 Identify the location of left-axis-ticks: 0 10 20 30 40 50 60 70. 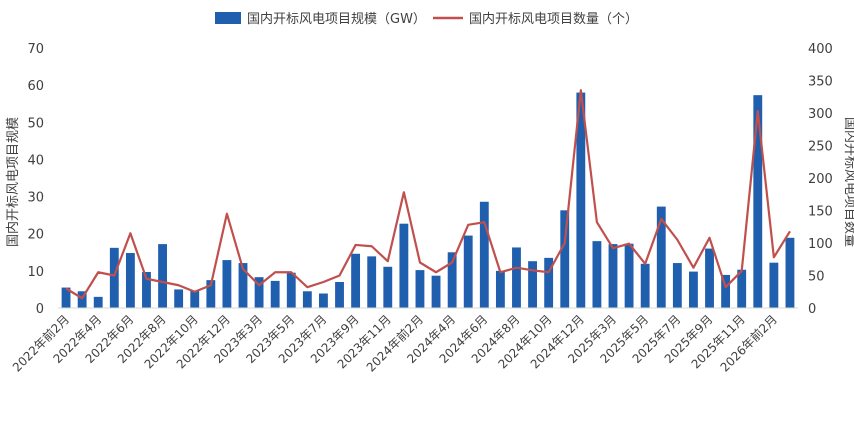
(35, 179).